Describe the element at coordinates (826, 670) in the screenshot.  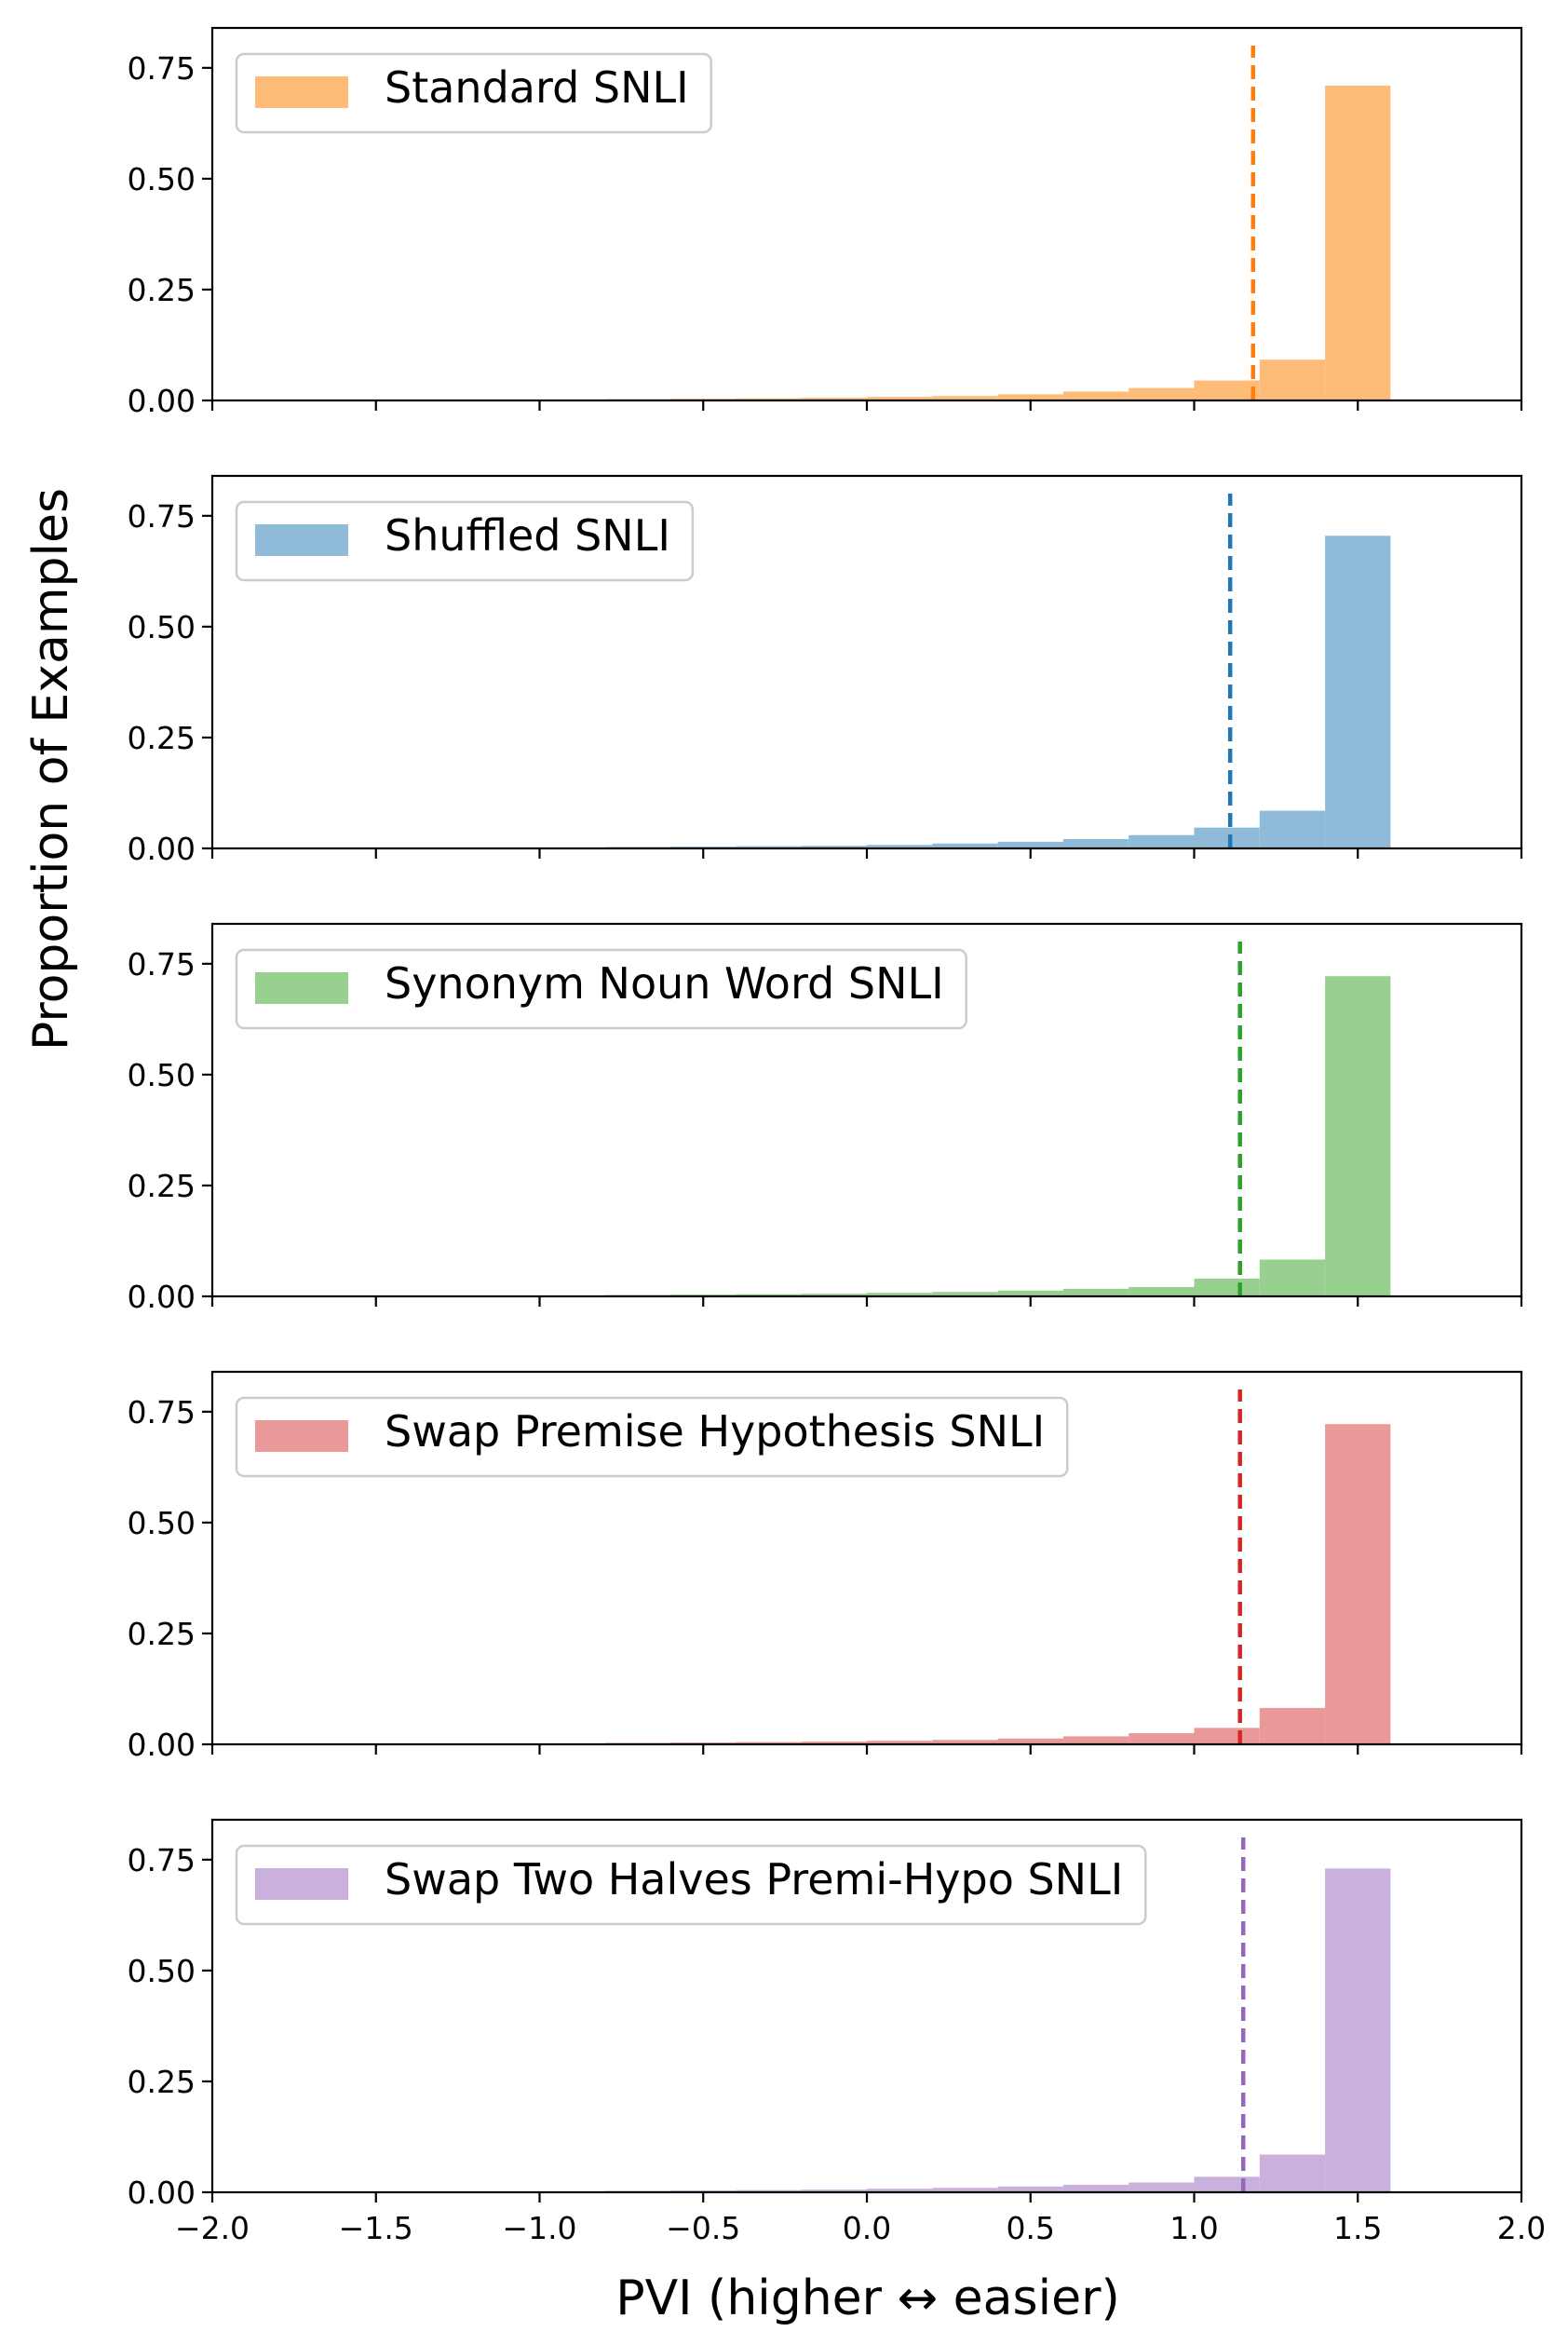
I see `panel-2: 0.00 0.25 0.50 0.75 Shuffled SNLI` at that location.